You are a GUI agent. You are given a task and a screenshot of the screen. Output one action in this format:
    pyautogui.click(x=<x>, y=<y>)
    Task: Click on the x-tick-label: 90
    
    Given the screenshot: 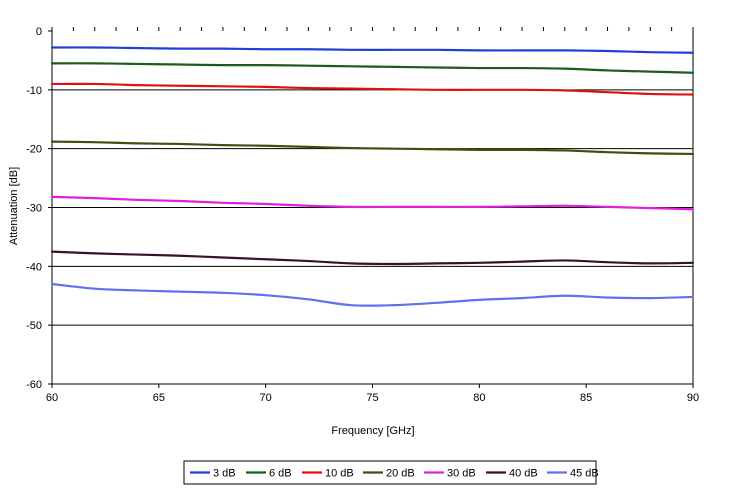 What is the action you would take?
    pyautogui.click(x=693, y=398)
    